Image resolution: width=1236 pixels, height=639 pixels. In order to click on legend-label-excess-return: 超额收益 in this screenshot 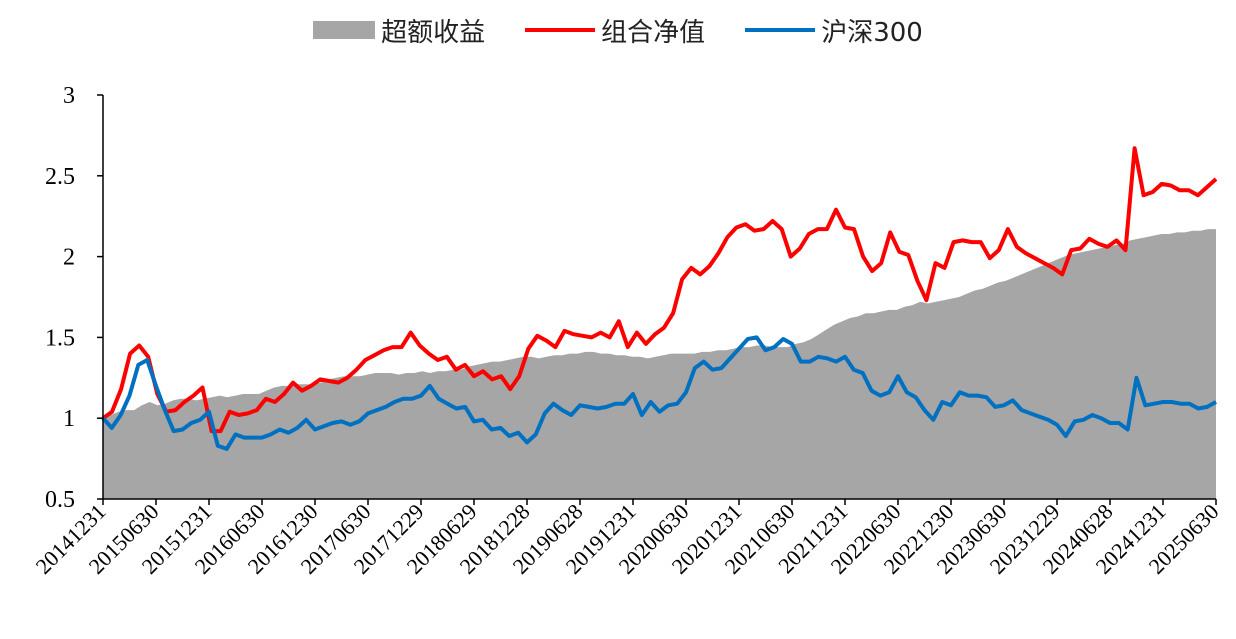, I will do `click(433, 32)`.